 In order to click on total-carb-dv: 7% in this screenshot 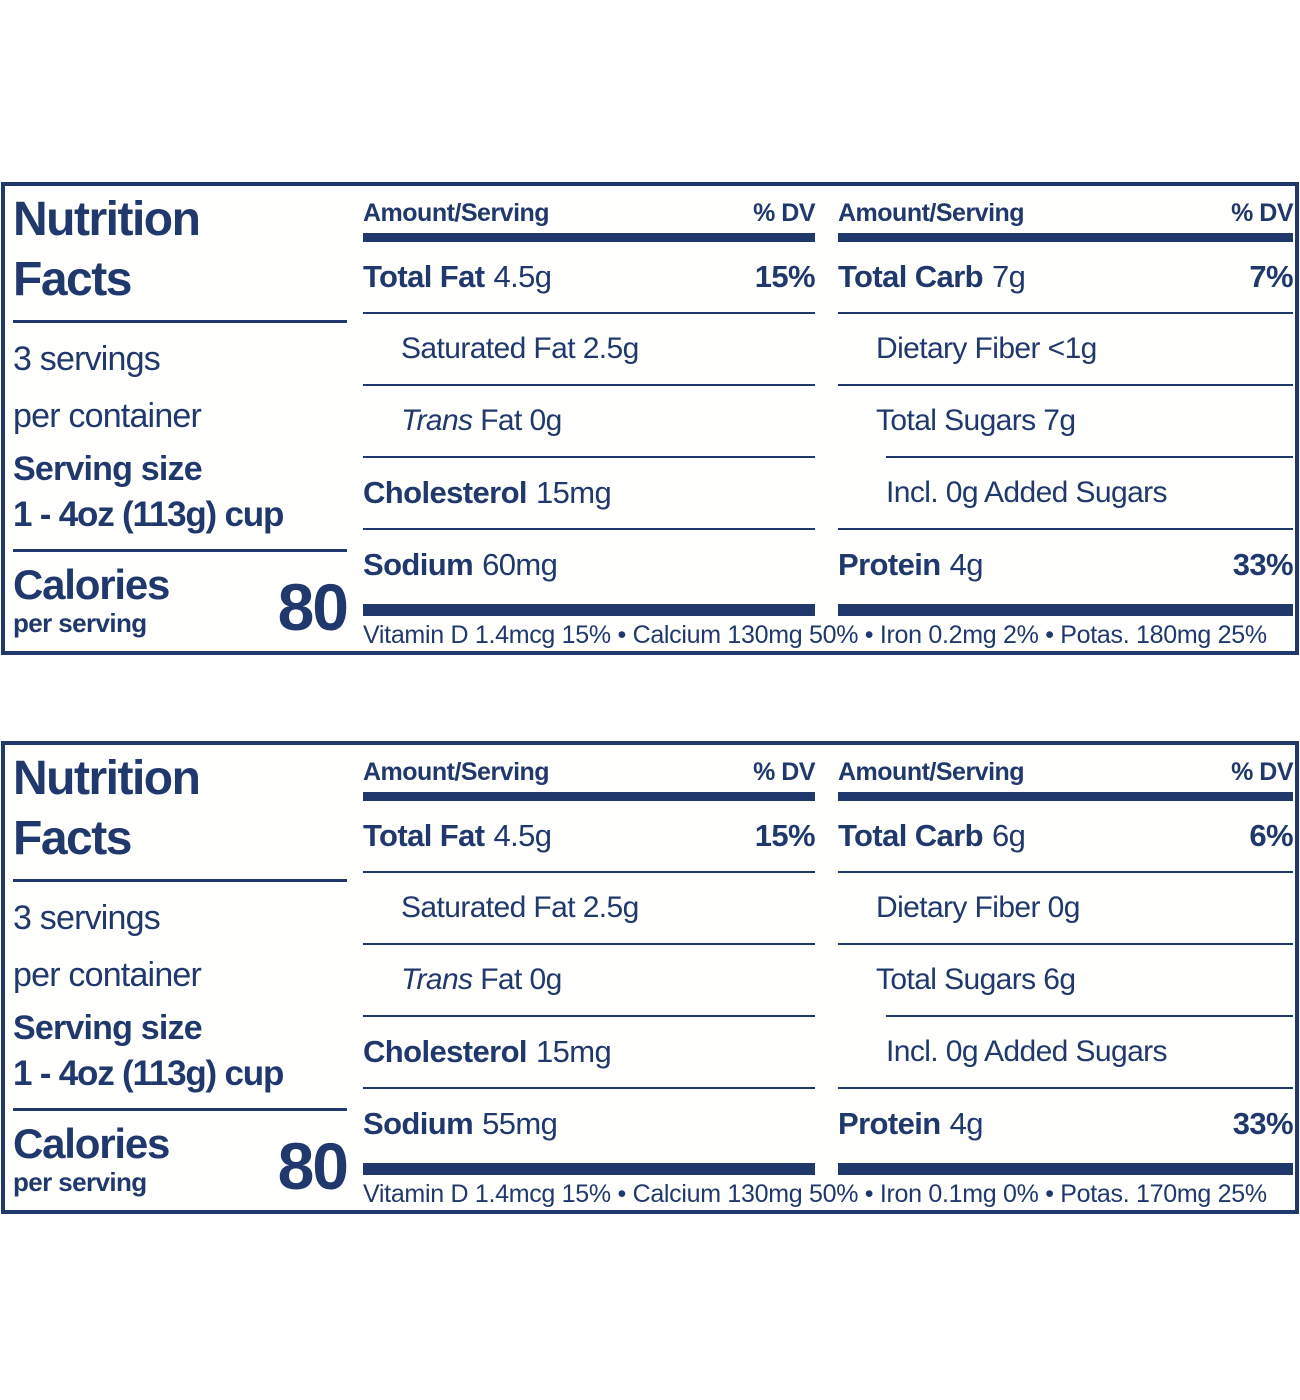, I will do `click(1271, 276)`.